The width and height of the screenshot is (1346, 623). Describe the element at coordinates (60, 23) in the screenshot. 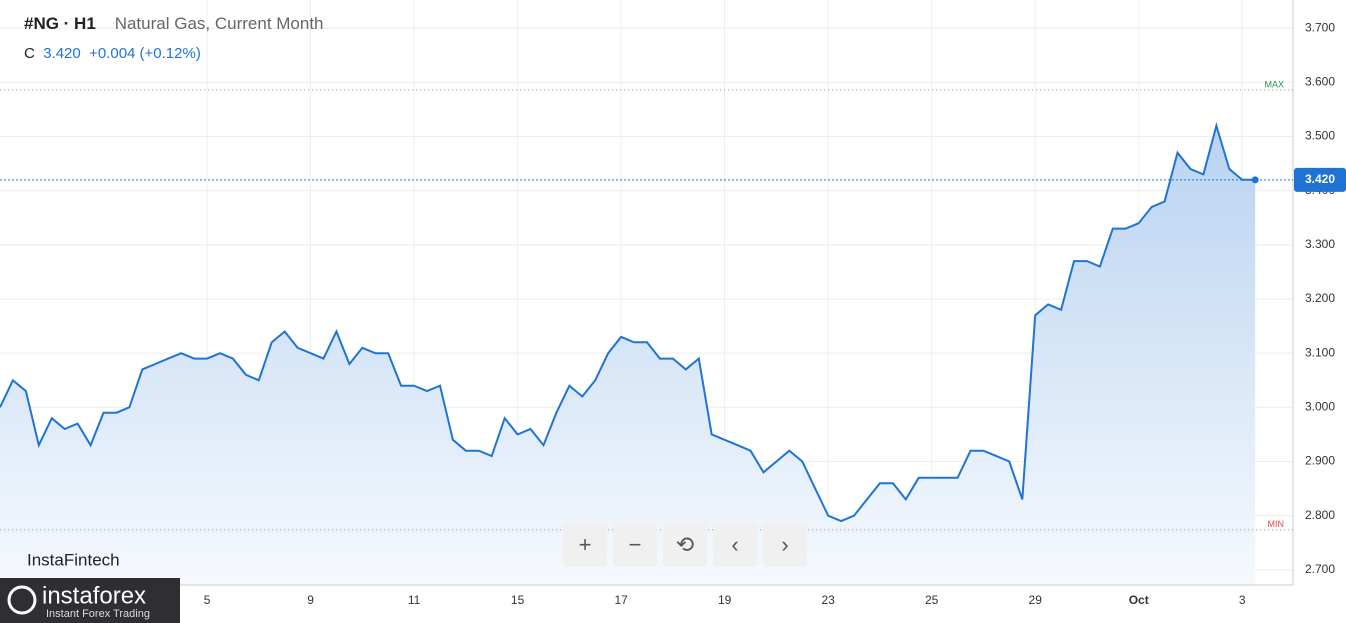

I see `symbol: #NG · H1` at that location.